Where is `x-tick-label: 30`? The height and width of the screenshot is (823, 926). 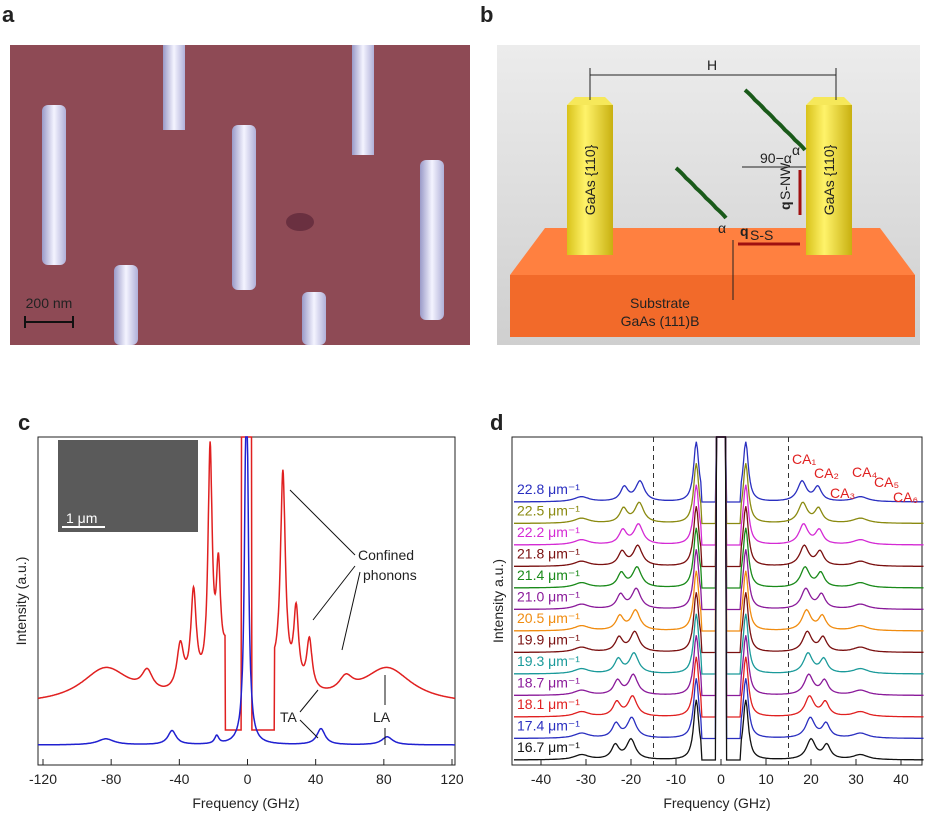
x-tick-label: 30 is located at coordinates (856, 779).